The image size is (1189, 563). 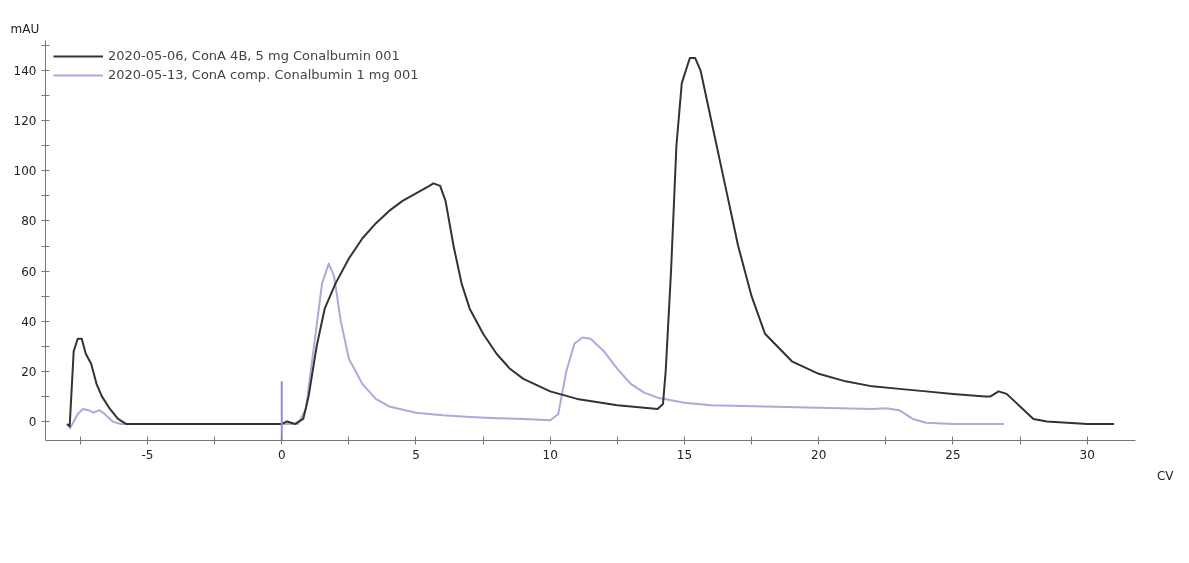 I want to click on x-axis-title: CV, so click(x=1165, y=475).